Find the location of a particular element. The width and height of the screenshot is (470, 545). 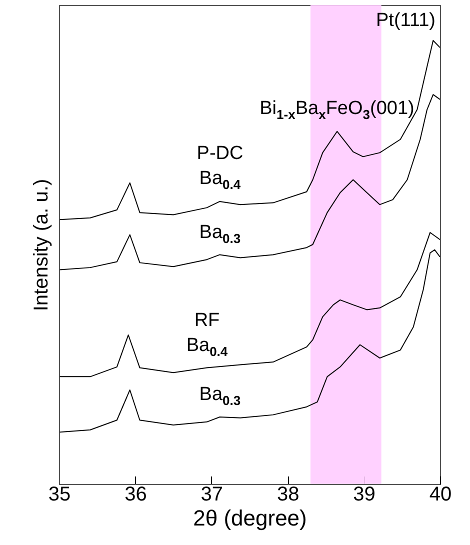

x-tick-label: 37 is located at coordinates (212, 495).